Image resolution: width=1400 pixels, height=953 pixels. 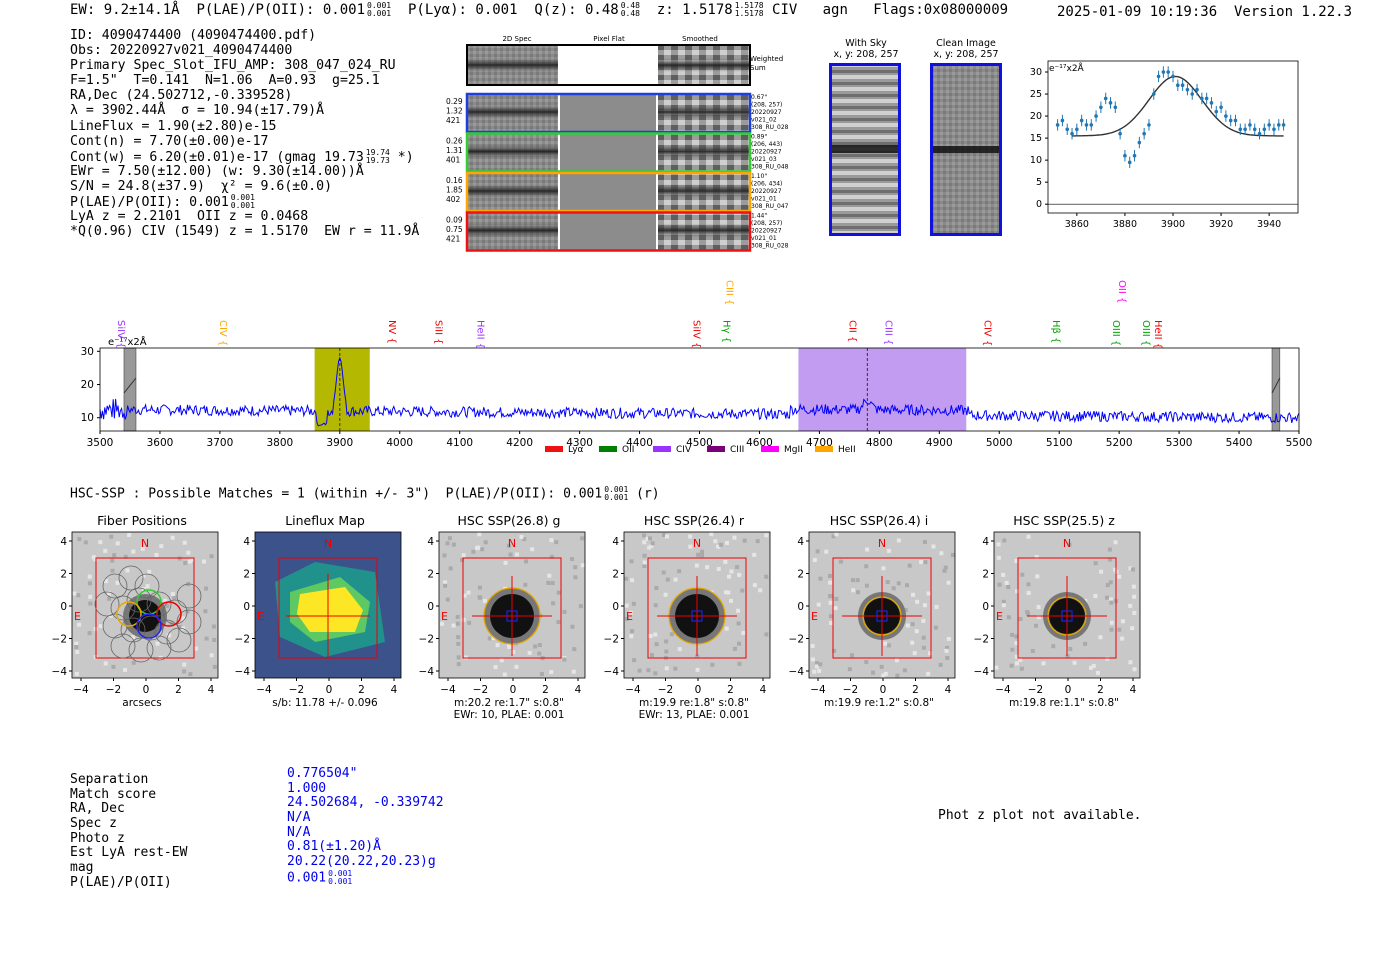 I want to click on line-label-text: CIII {, so click(x=728, y=292).